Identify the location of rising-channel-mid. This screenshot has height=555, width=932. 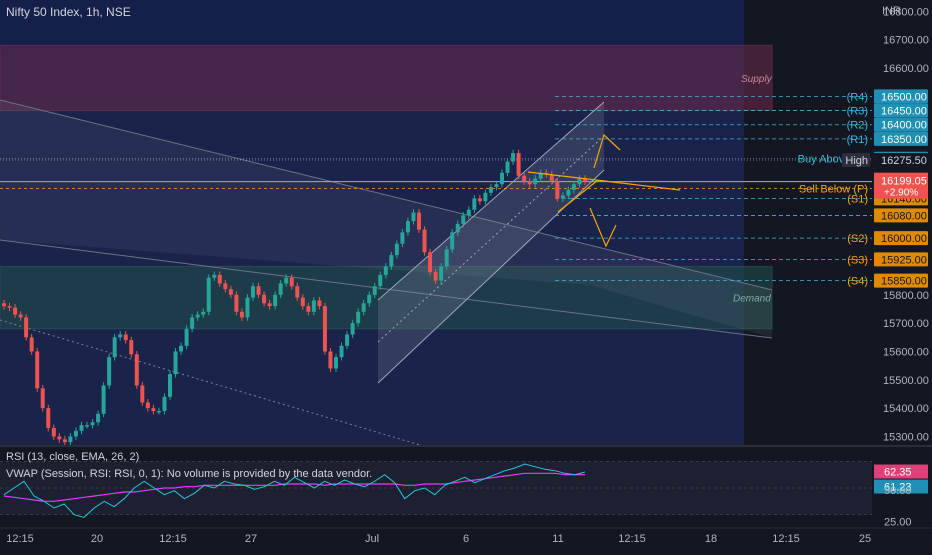
(491, 239).